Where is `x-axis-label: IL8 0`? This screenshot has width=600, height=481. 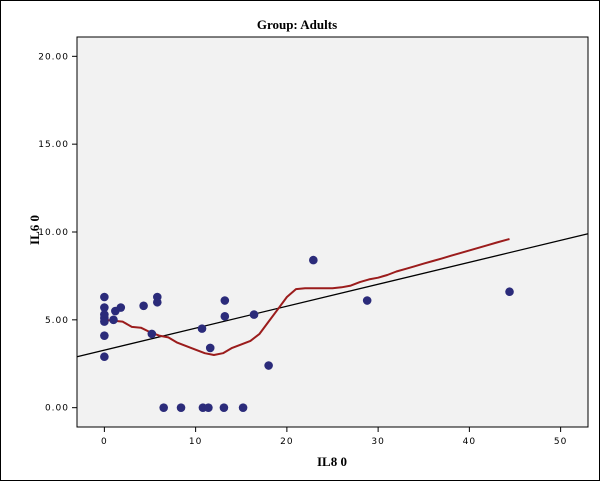
x-axis-label: IL8 0 is located at coordinates (332, 461).